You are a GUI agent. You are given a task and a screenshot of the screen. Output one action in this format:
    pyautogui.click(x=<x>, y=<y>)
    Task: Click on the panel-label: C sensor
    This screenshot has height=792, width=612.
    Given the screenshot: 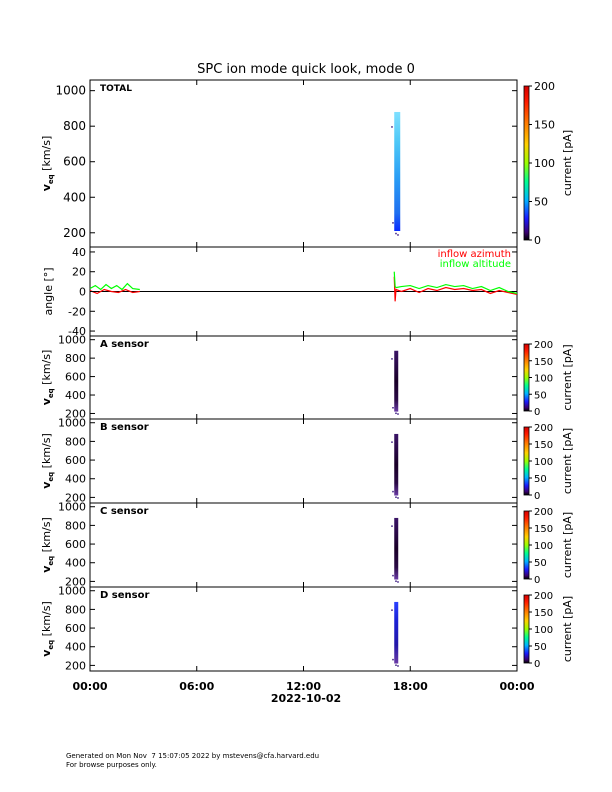 What is the action you would take?
    pyautogui.click(x=124, y=511)
    